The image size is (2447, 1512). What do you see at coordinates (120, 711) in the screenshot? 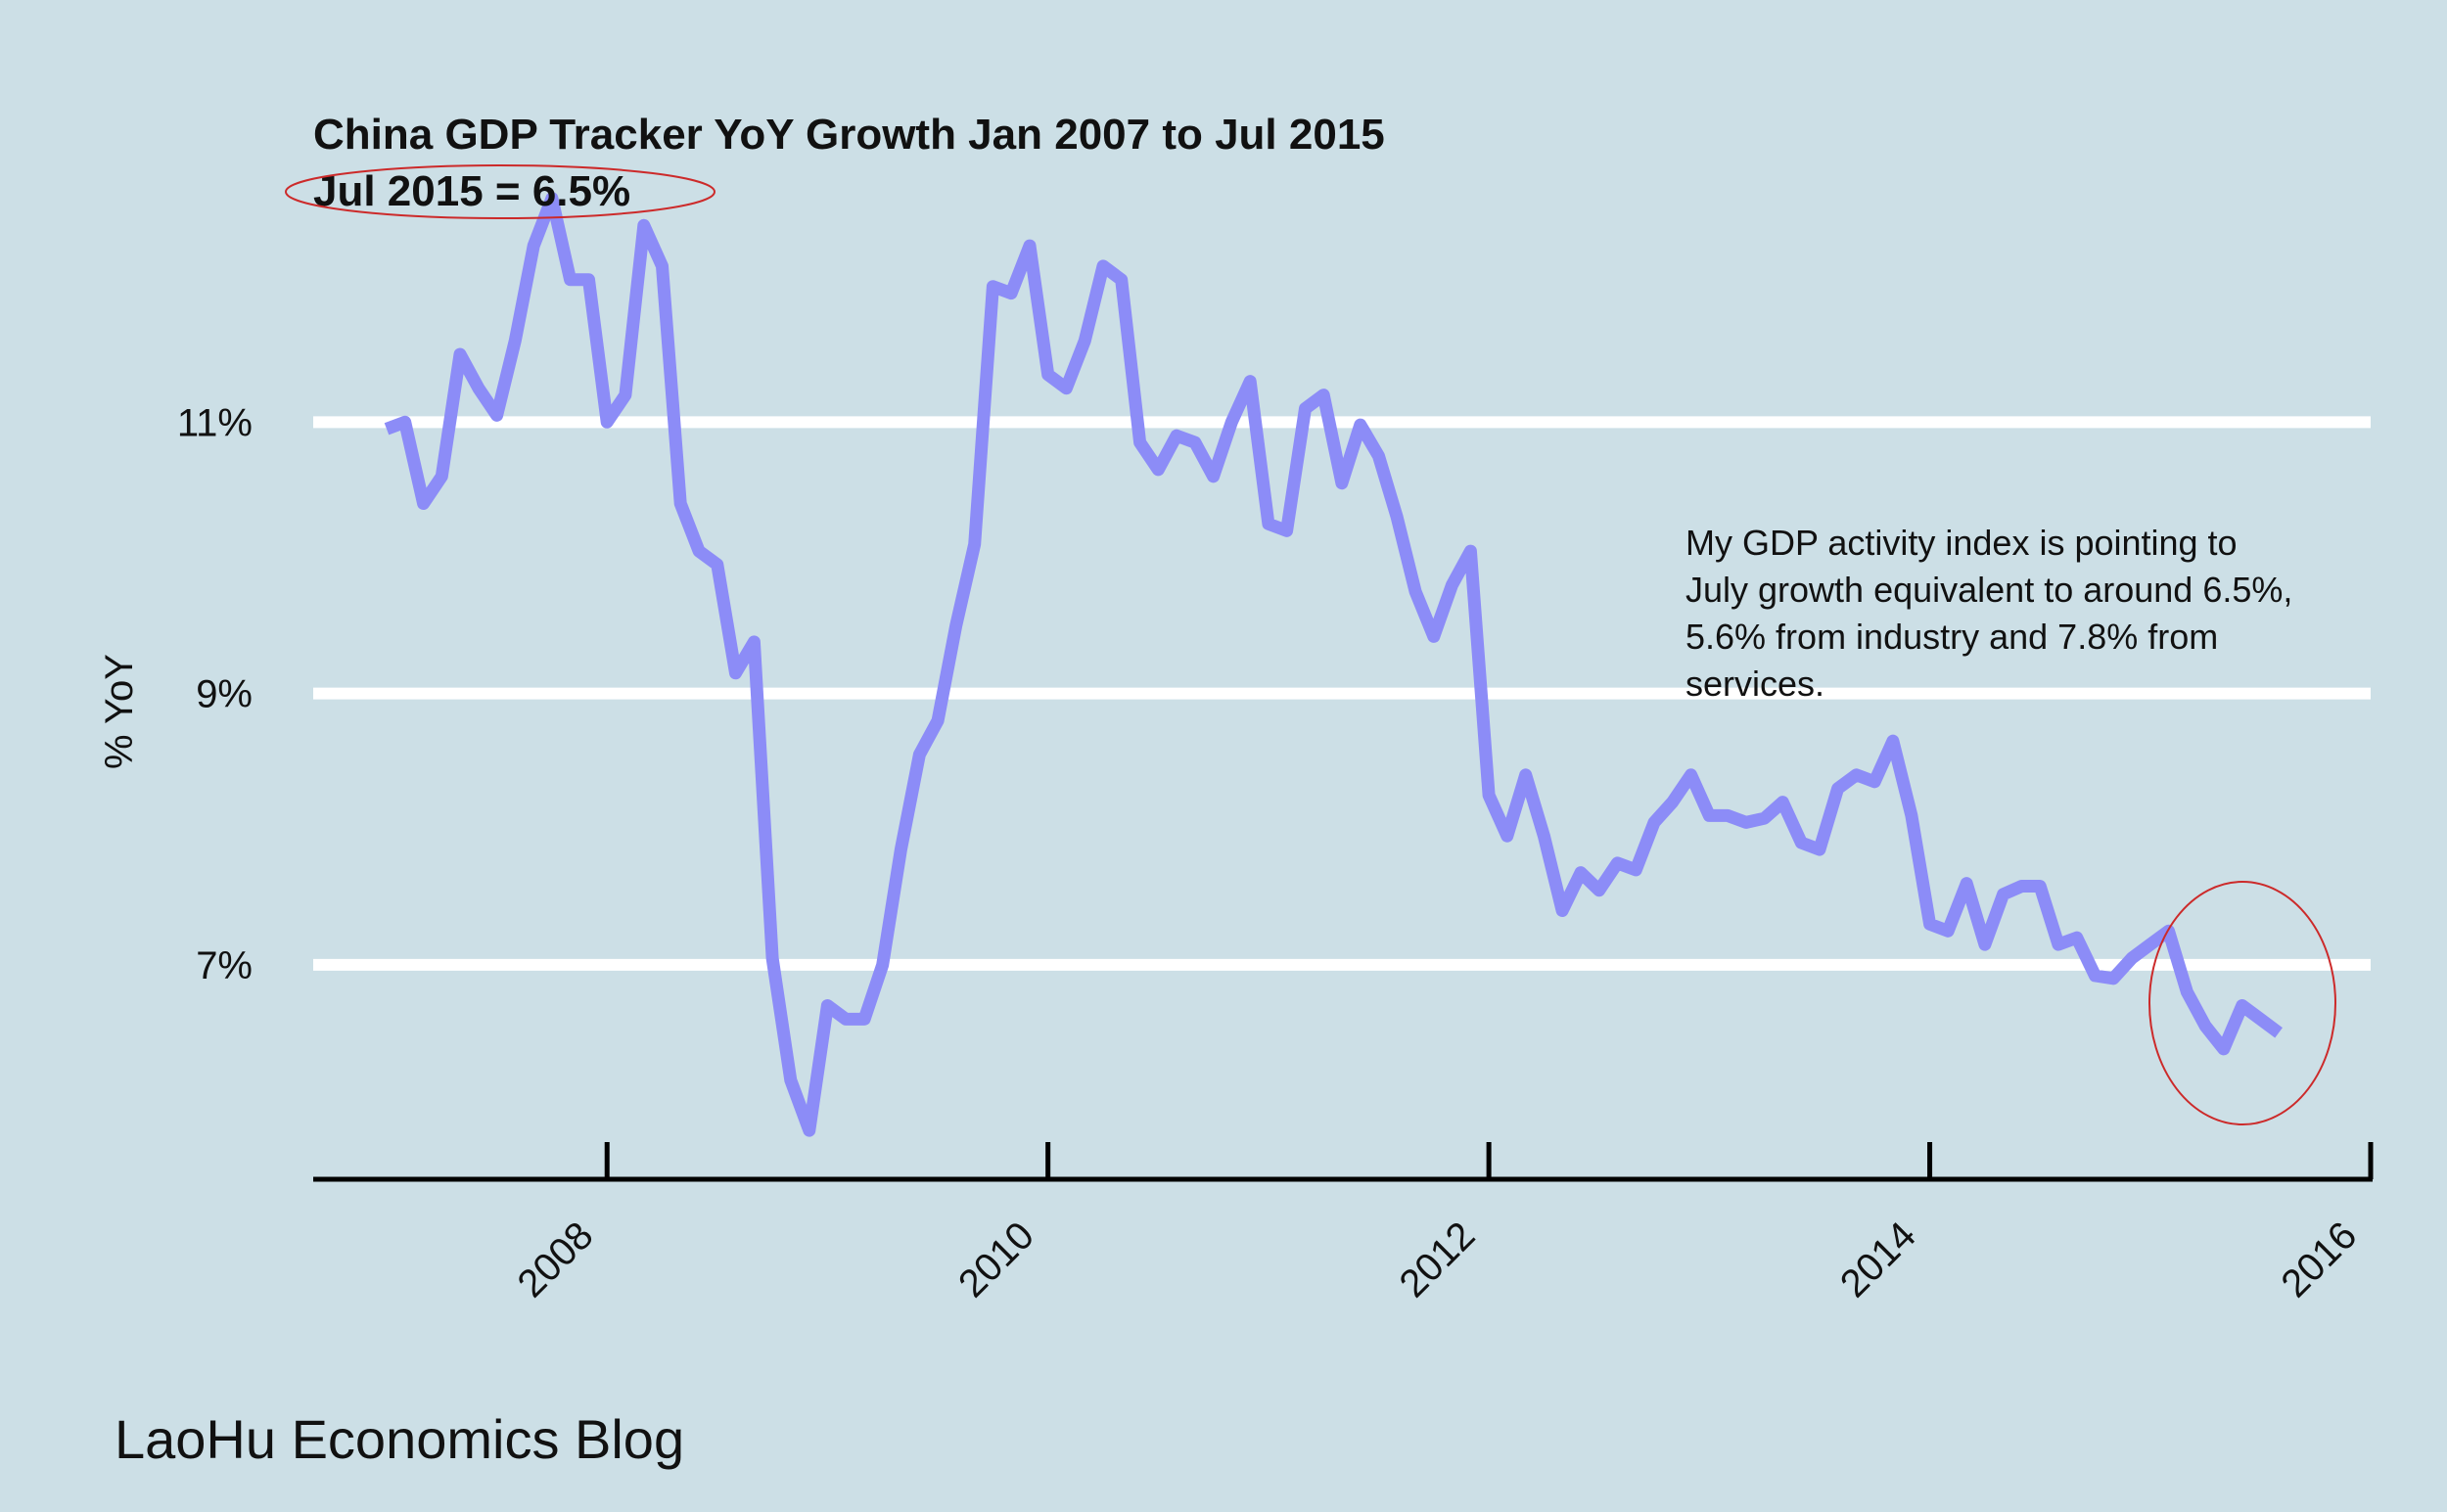
I see `y-axis-label: % YoY` at bounding box center [120, 711].